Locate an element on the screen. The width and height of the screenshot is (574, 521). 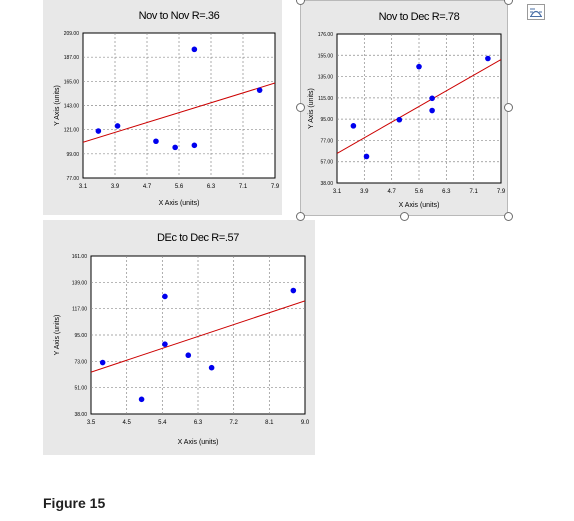
resize-handle-middle-right is located at coordinates (508, 107).